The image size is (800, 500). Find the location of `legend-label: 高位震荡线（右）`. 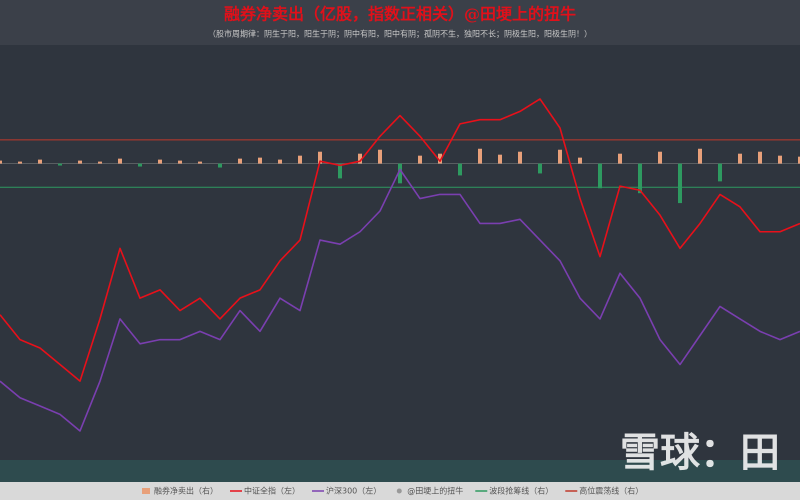

legend-label: 高位震荡线（右） is located at coordinates (611, 491).